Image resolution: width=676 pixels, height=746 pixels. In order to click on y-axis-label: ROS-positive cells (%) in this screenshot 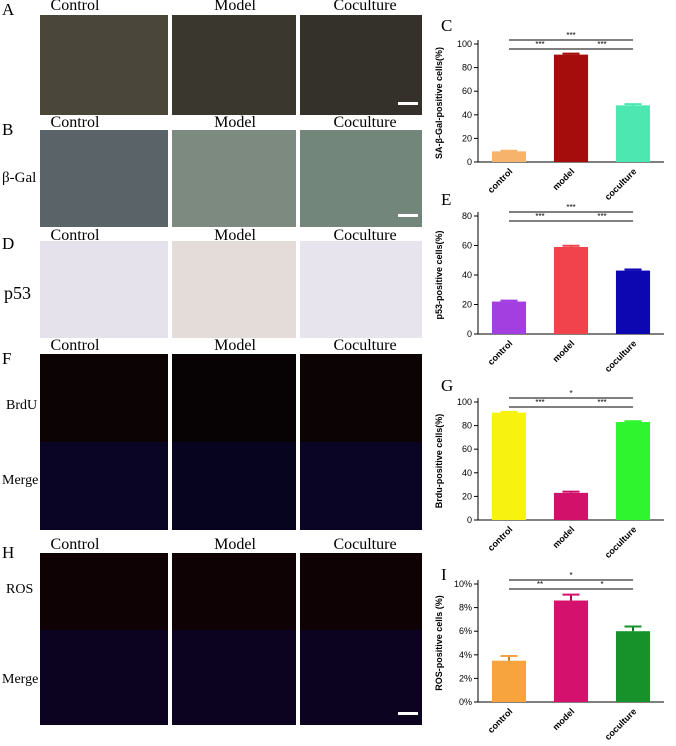, I will do `click(439, 643)`.